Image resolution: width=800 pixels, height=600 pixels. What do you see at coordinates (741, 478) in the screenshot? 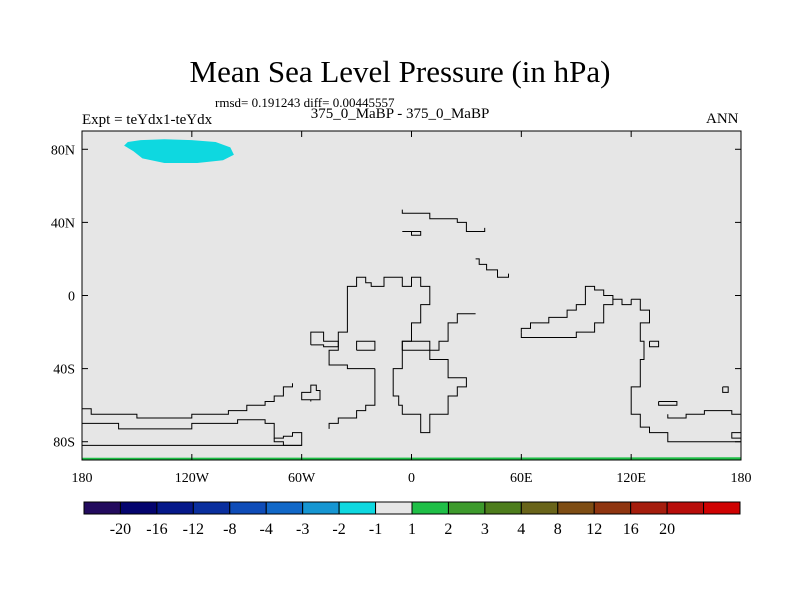
I see `x-tick-label-6: 180` at bounding box center [741, 478].